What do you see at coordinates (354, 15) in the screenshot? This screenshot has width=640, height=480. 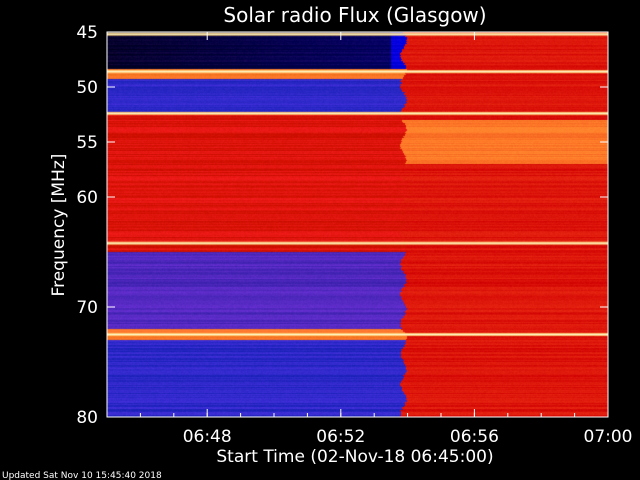 I see `chart-title: Solar radio Flux (Glasgow)` at bounding box center [354, 15].